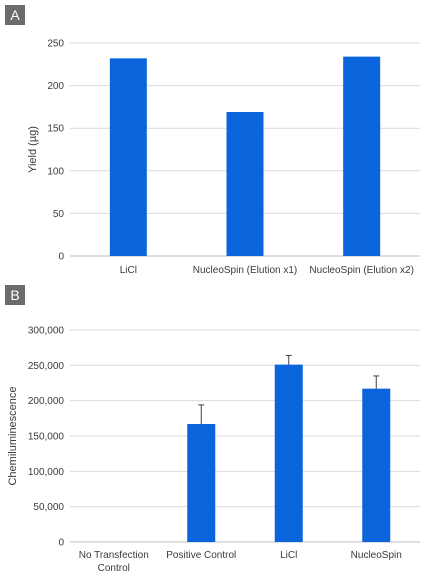  I want to click on y-tick-label: 50, so click(59, 214).